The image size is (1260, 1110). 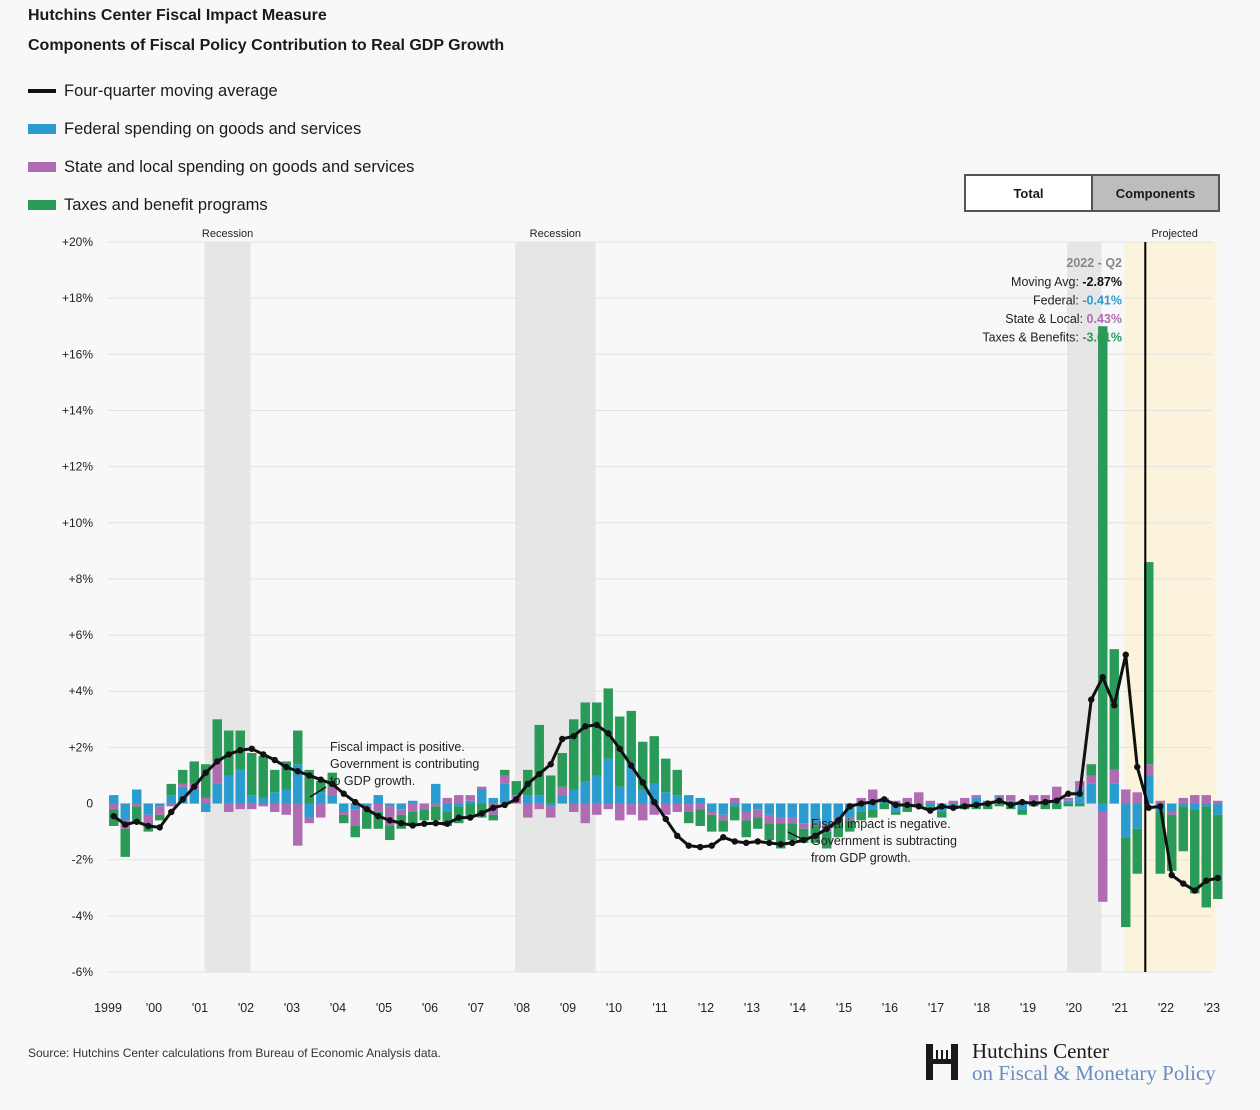 I want to click on annotation-negative-text: Fiscal impact is negative., so click(x=881, y=824).